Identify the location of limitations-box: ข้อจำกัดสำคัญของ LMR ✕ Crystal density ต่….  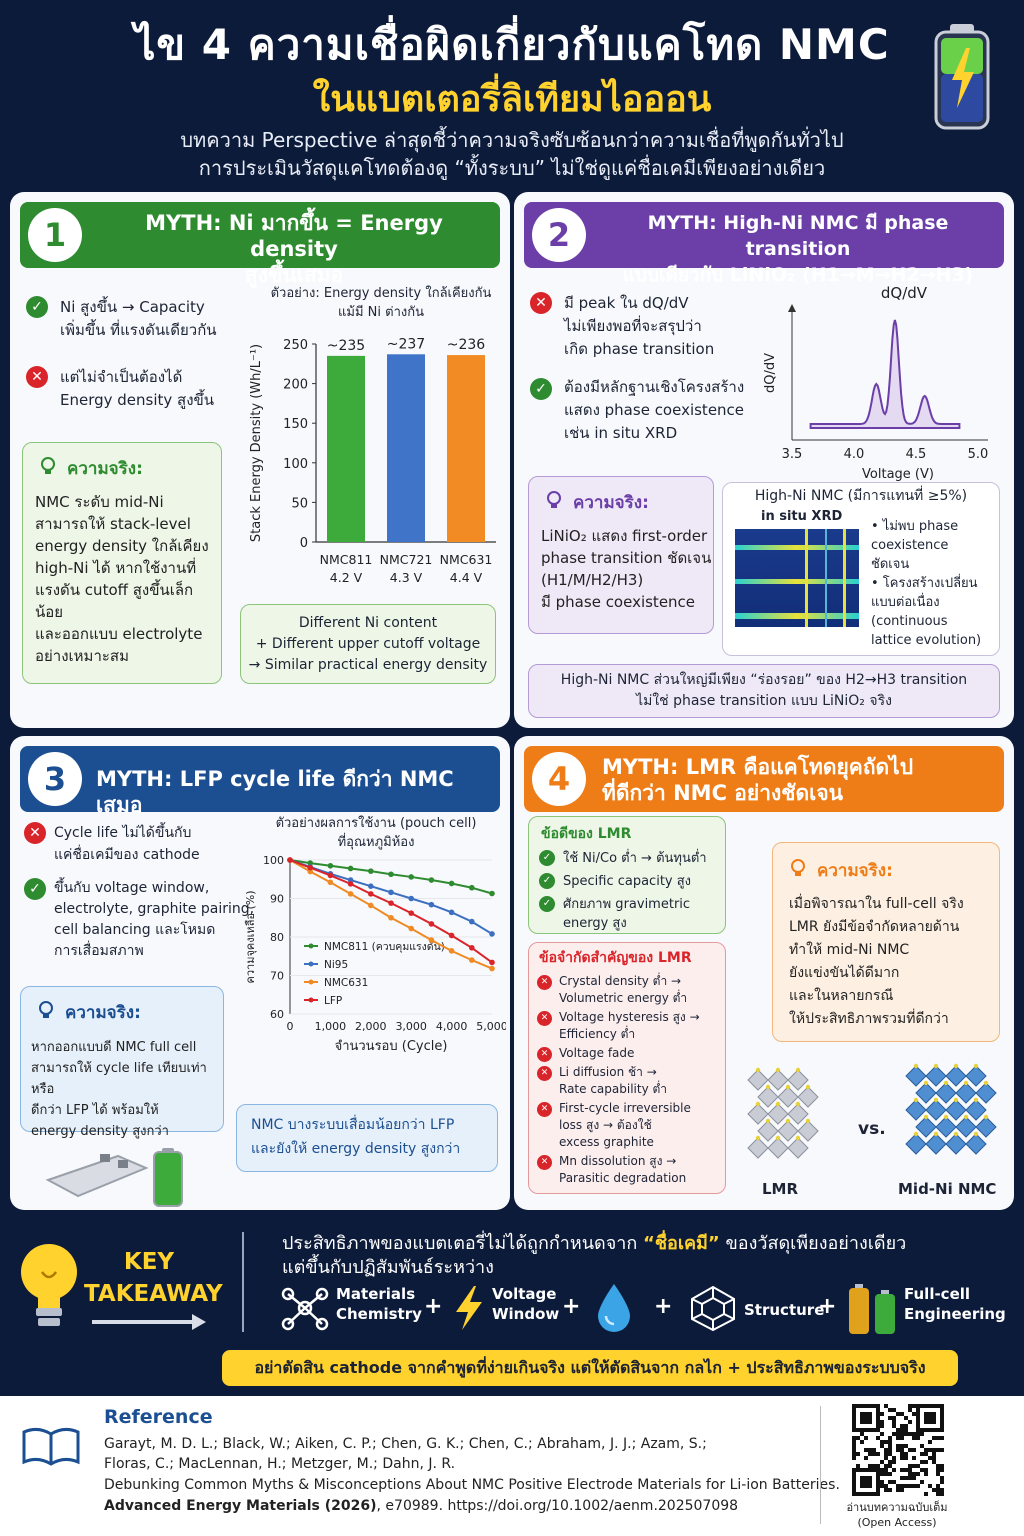
(627, 1068).